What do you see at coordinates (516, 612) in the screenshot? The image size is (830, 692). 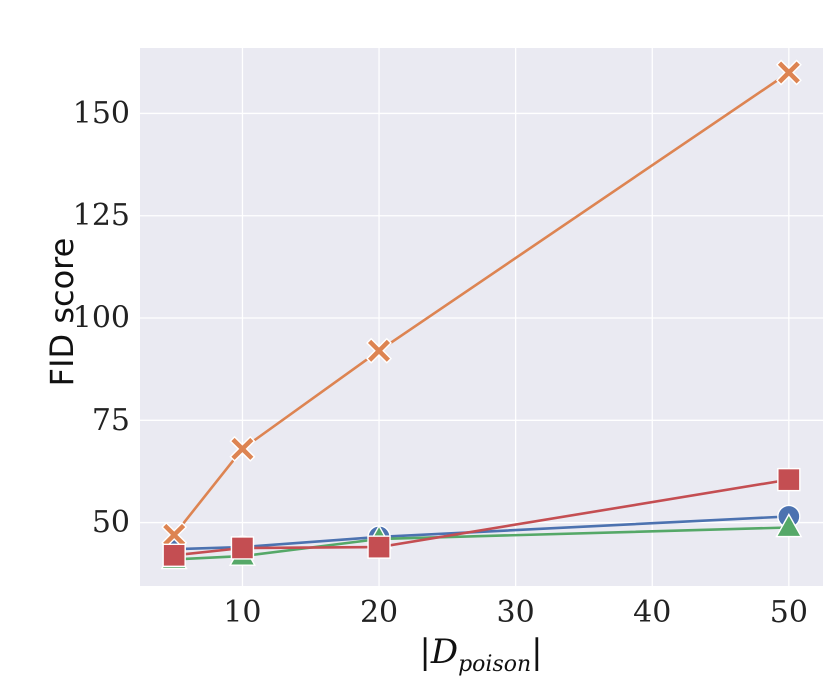 I see `x-tick-label: 30` at bounding box center [516, 612].